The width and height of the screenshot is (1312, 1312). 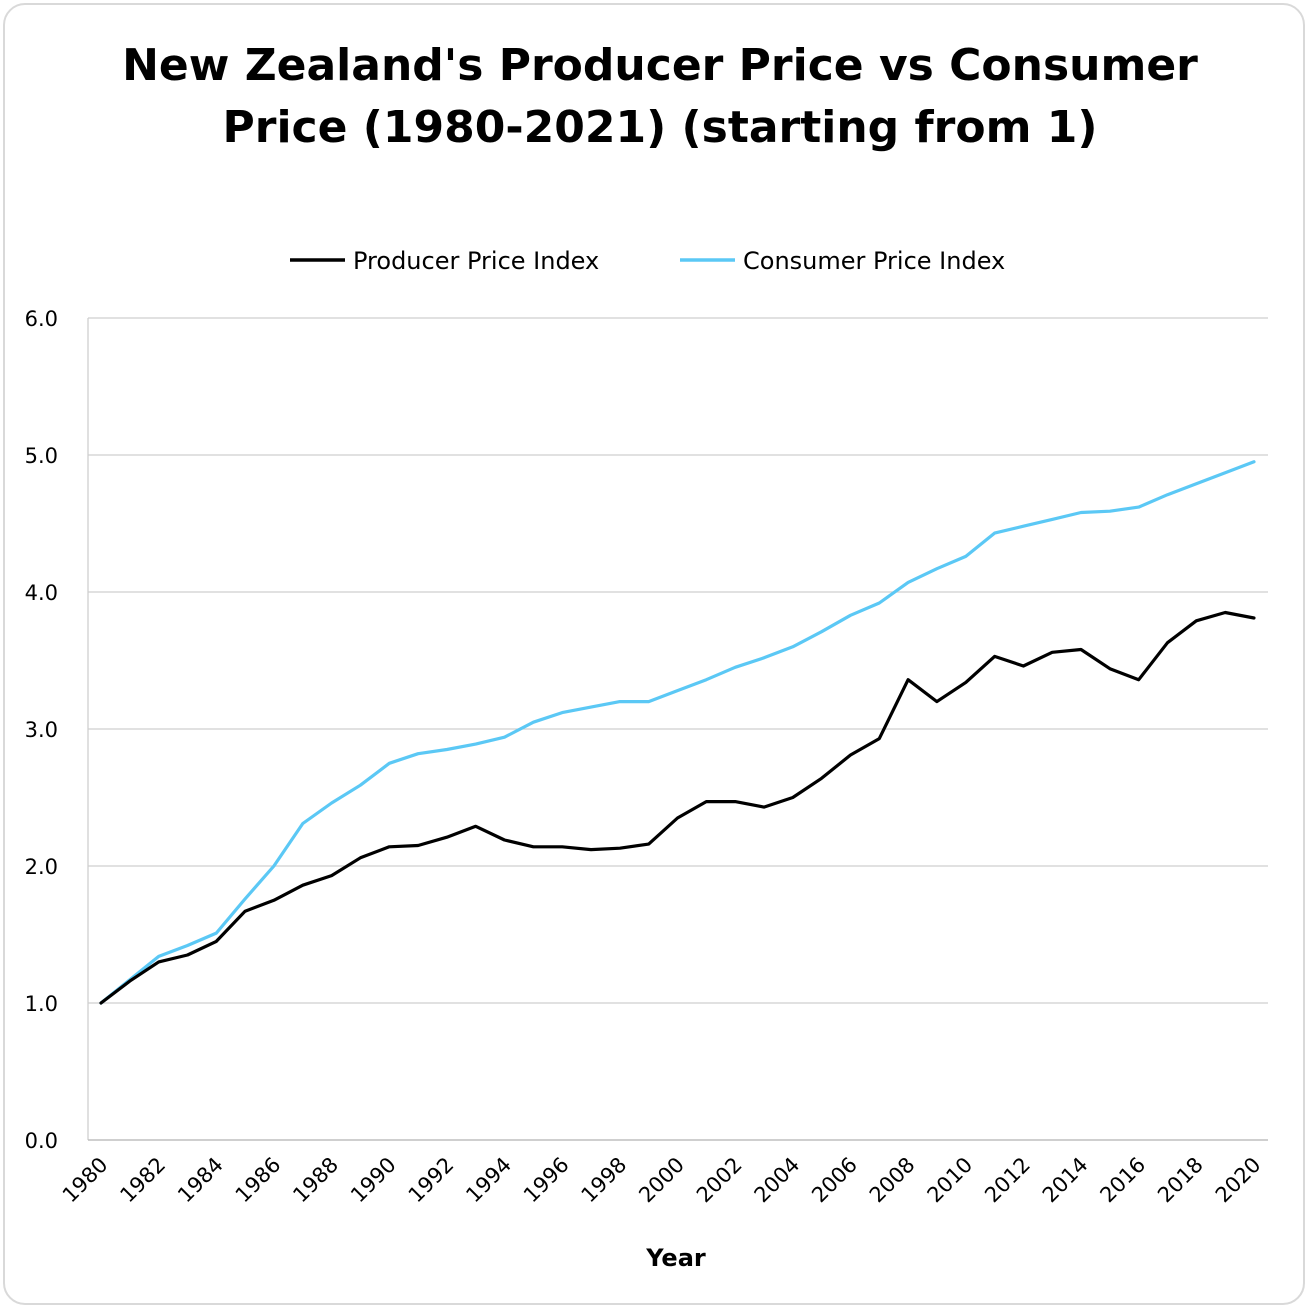 What do you see at coordinates (41, 456) in the screenshot?
I see `y-tick-label: 5.0` at bounding box center [41, 456].